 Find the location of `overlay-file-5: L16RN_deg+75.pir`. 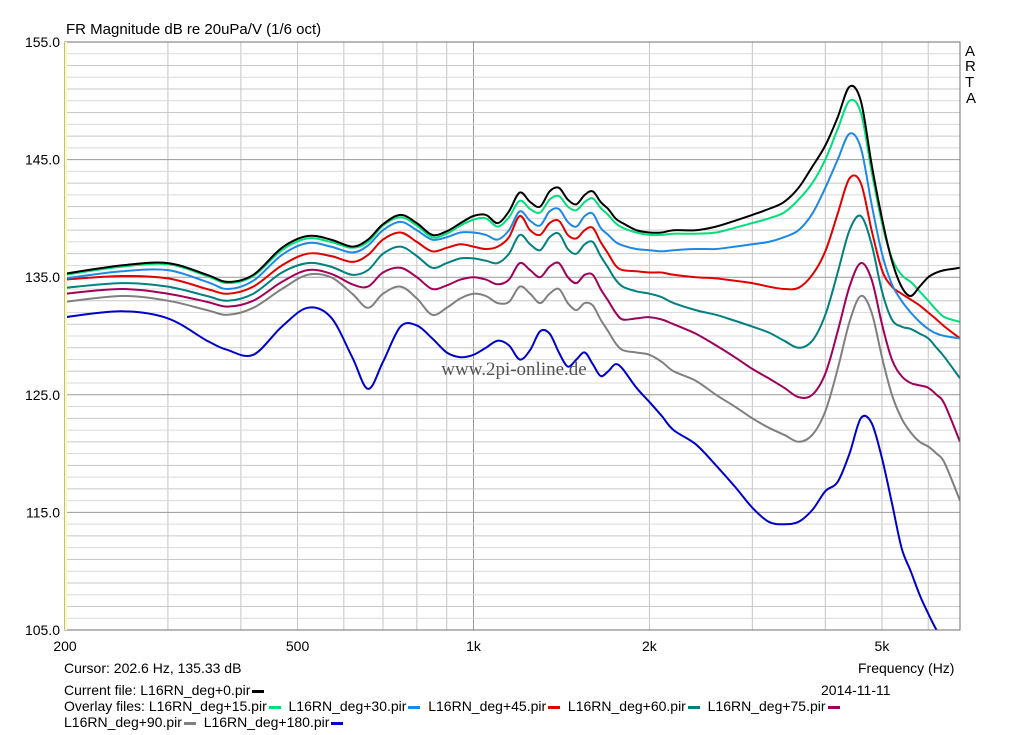

overlay-file-5: L16RN_deg+75.pir is located at coordinates (766, 706).